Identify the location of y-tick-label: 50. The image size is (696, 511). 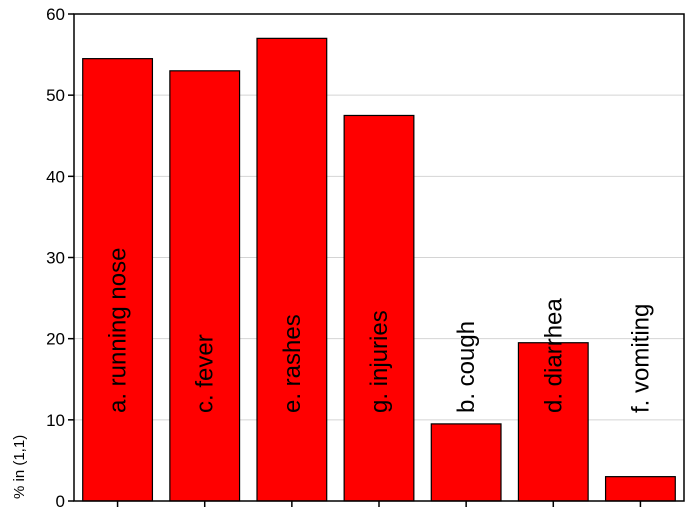
(55, 95).